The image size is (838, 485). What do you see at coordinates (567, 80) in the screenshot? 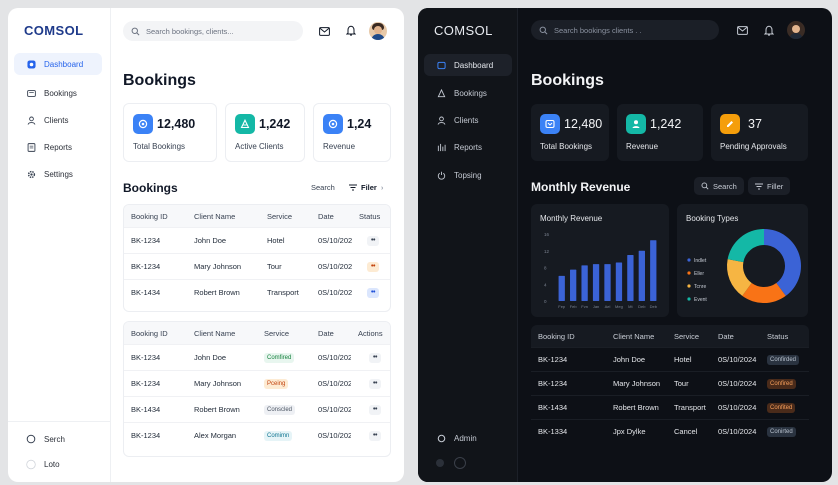
I see `page-title: Bookings` at bounding box center [567, 80].